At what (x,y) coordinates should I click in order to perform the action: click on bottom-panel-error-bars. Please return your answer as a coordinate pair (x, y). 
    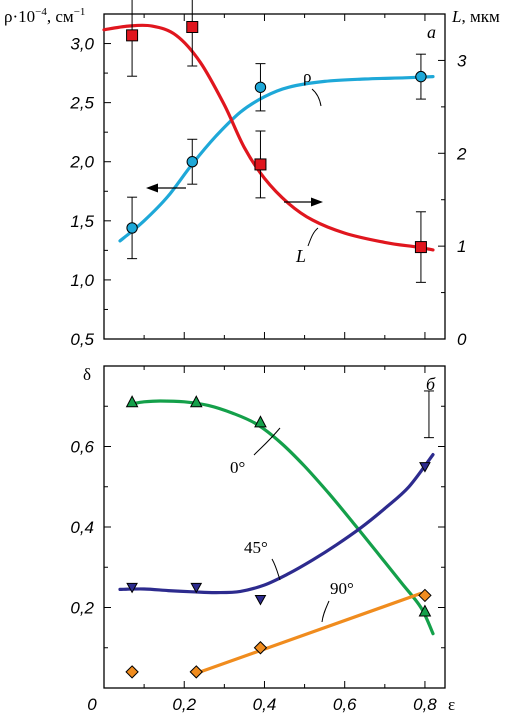
    Looking at the image, I should click on (428, 414).